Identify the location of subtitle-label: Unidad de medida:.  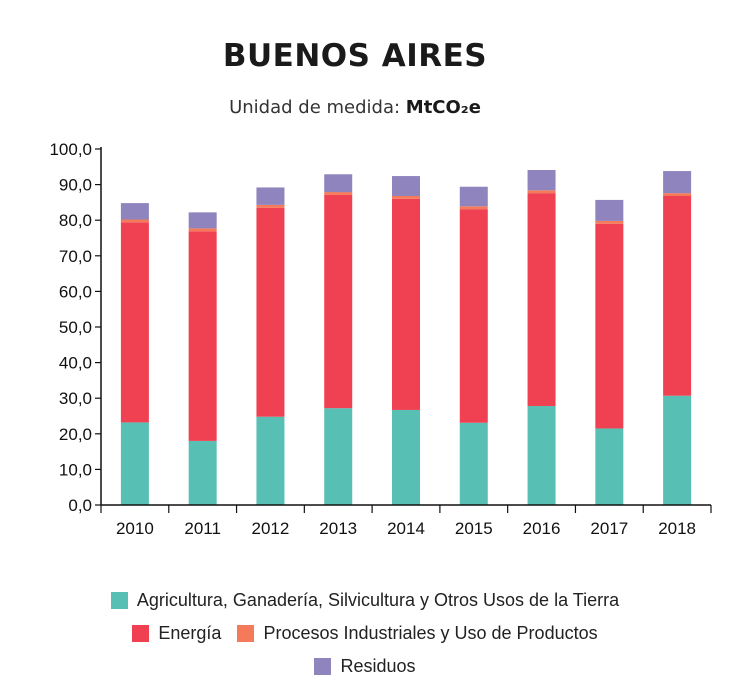
(317, 107).